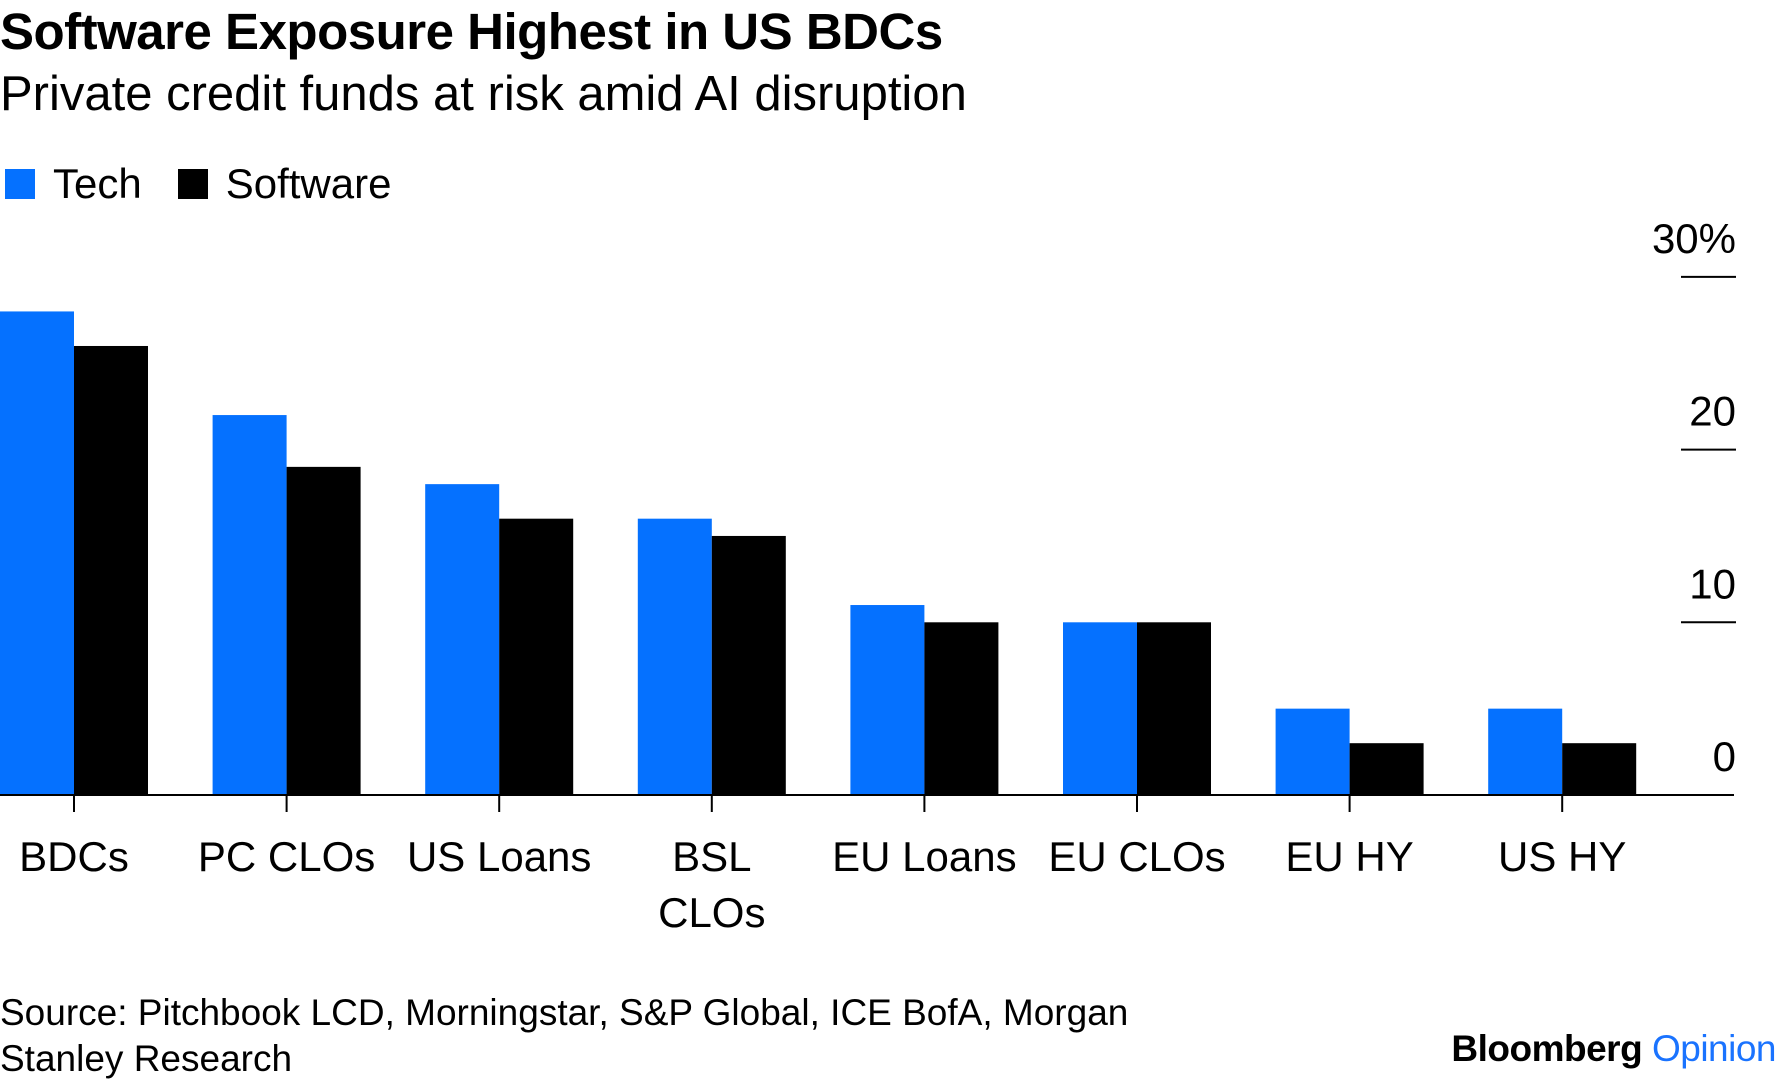 The width and height of the screenshot is (1776, 1083). Describe the element at coordinates (1136, 856) in the screenshot. I see `x-tick-label-5: EU CLOs` at that location.